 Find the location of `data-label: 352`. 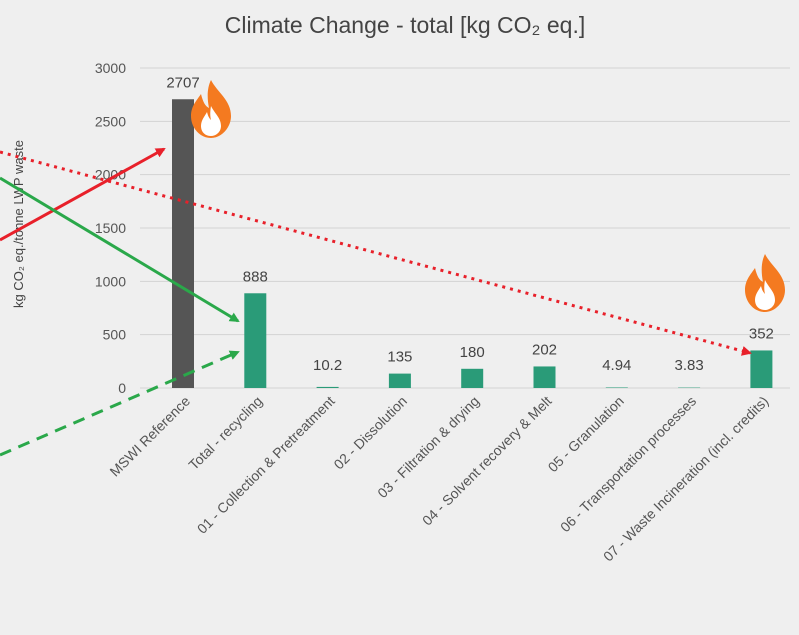

data-label: 352 is located at coordinates (761, 333).